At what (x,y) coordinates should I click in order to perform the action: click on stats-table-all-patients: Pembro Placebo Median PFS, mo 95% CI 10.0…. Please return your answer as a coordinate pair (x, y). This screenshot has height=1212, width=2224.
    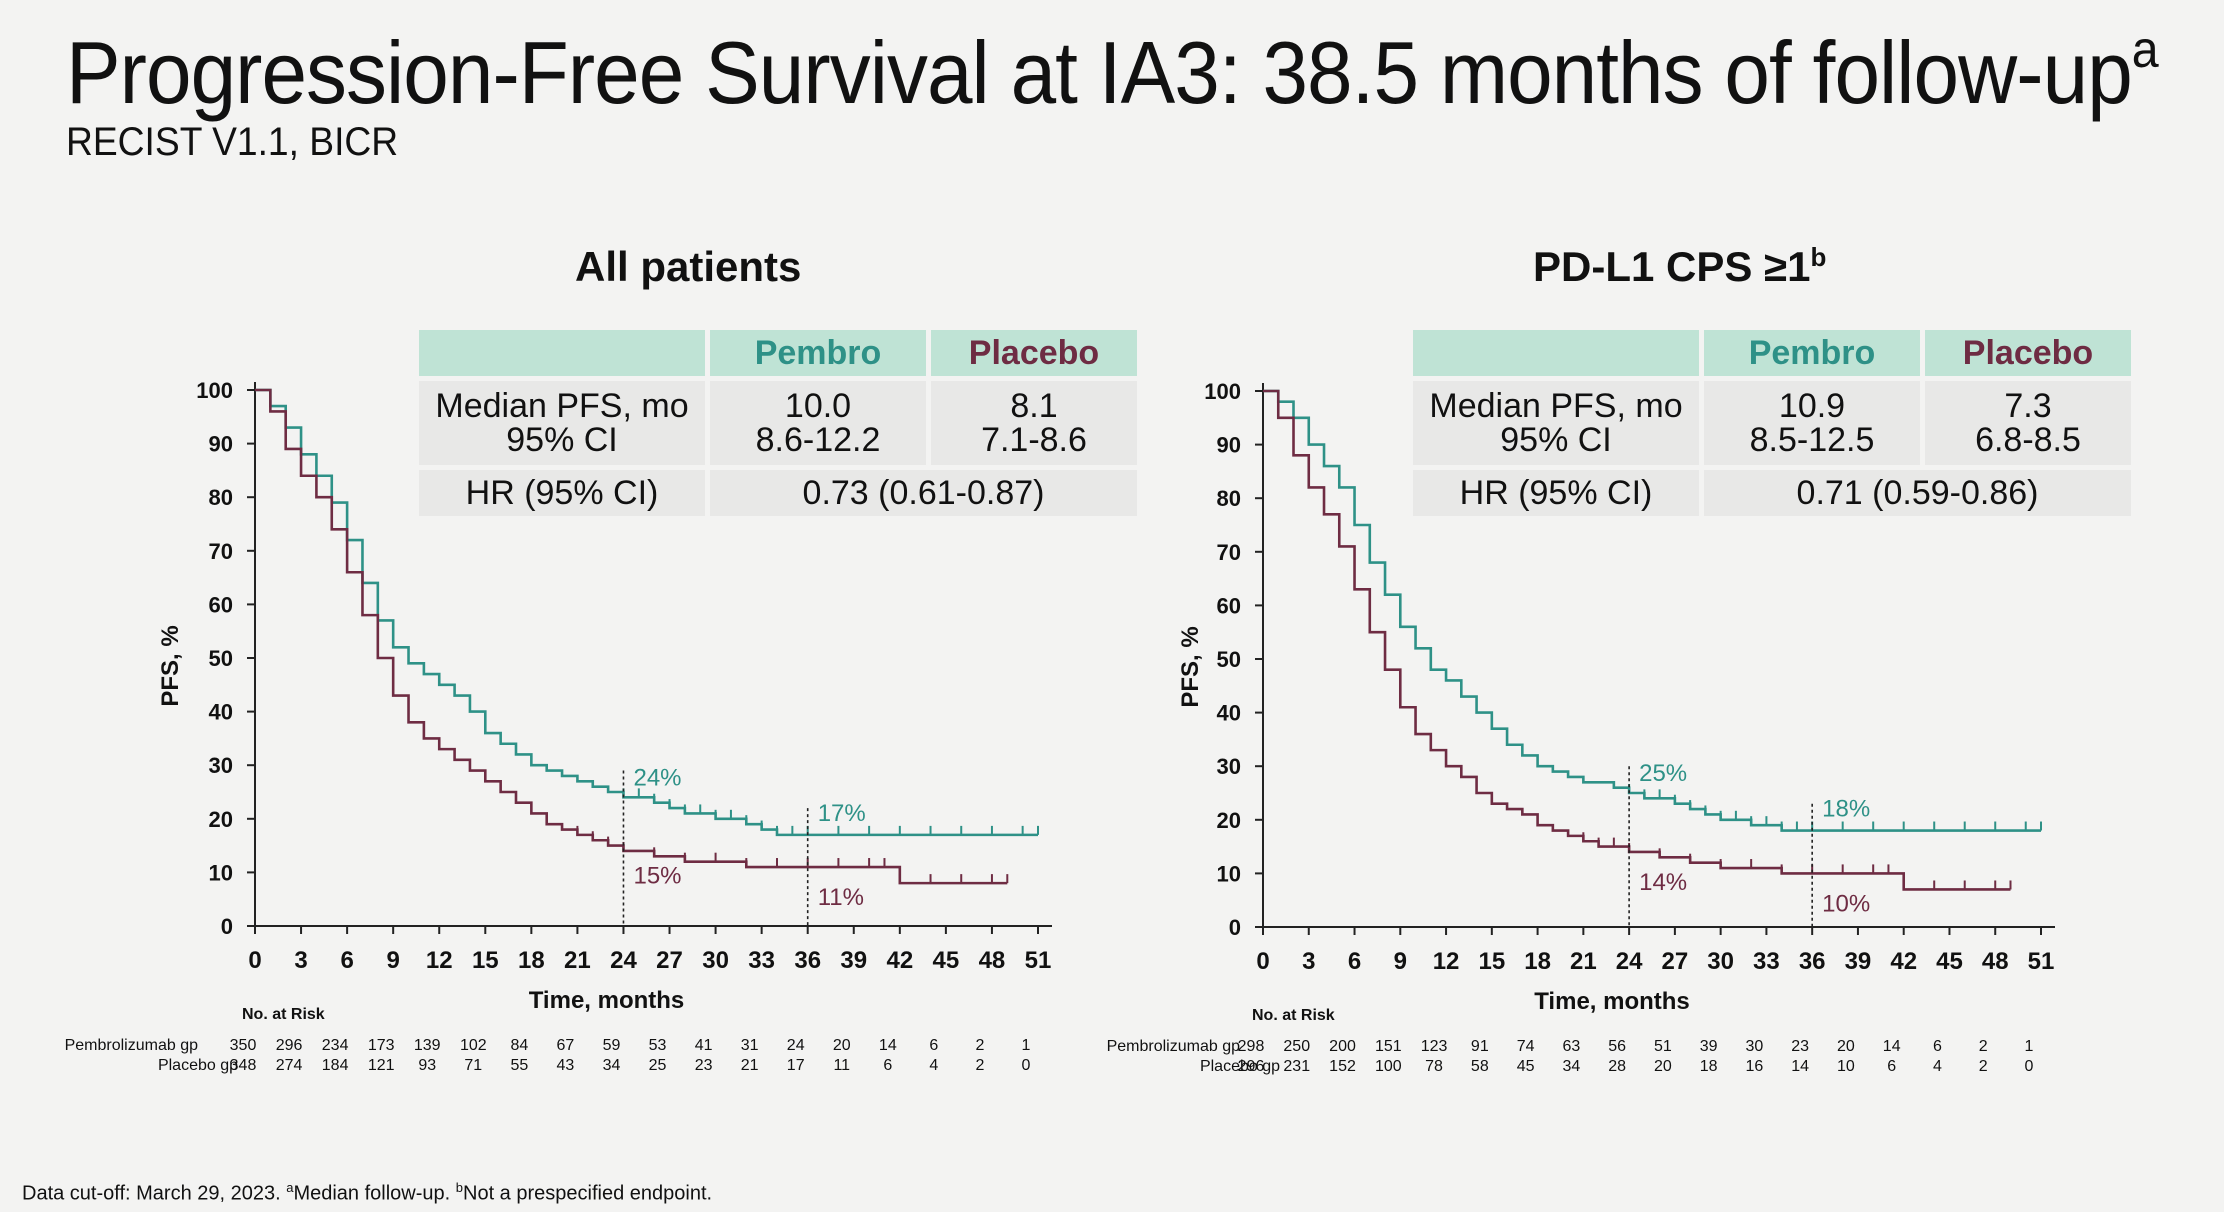
    Looking at the image, I should click on (778, 423).